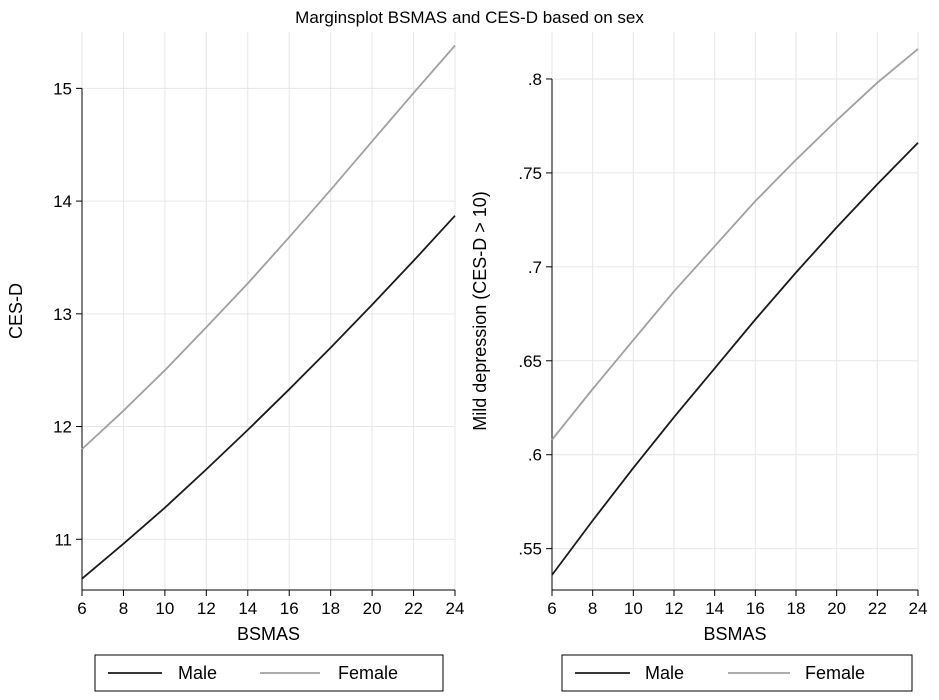 This screenshot has width=939, height=700. Describe the element at coordinates (535, 455) in the screenshot. I see `y-tick-label: .6` at that location.